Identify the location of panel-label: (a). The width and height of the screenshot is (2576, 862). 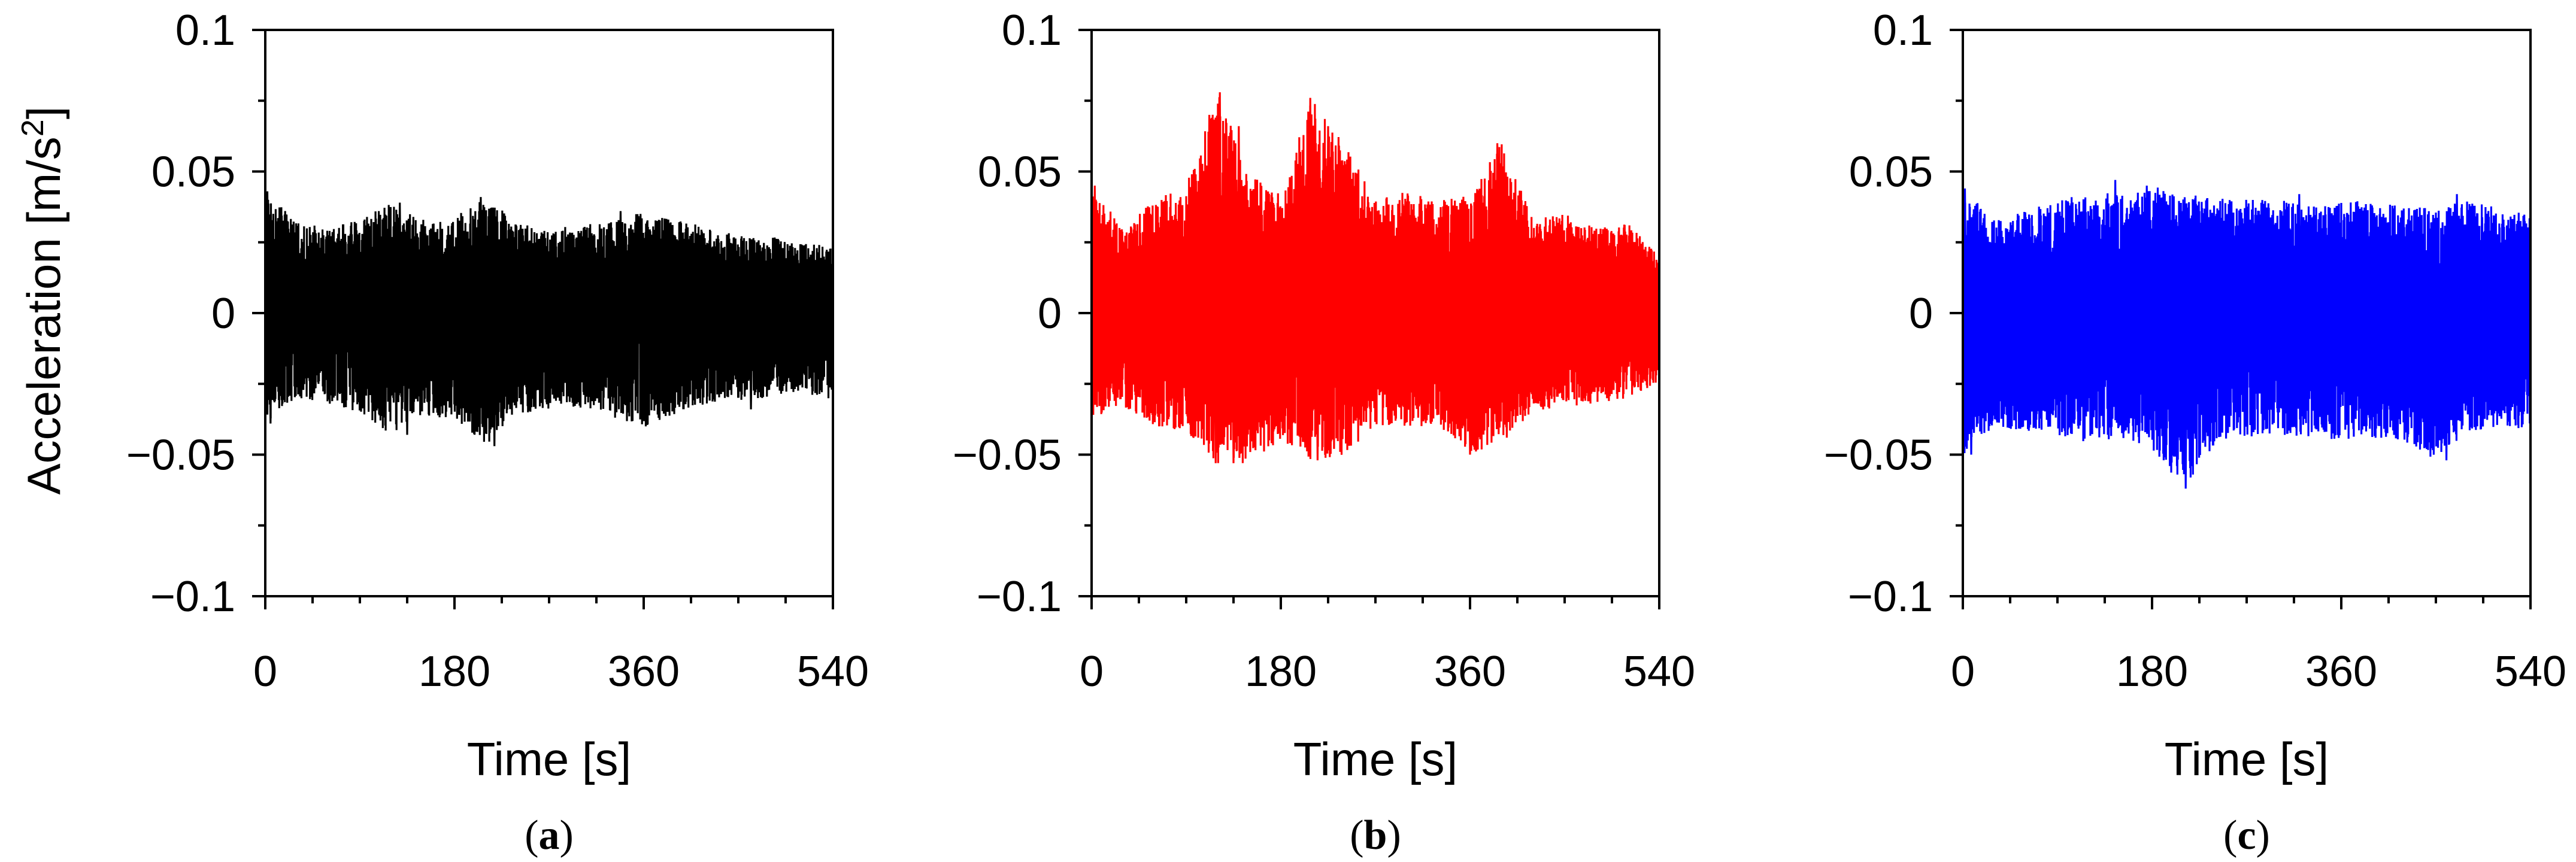
(549, 835).